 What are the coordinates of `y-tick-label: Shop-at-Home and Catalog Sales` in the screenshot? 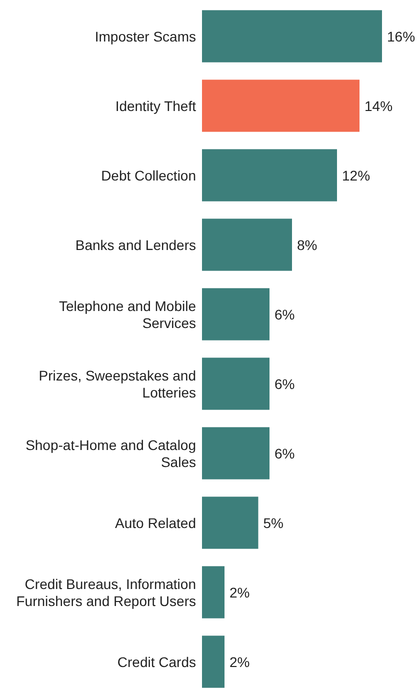 It's located at (111, 453).